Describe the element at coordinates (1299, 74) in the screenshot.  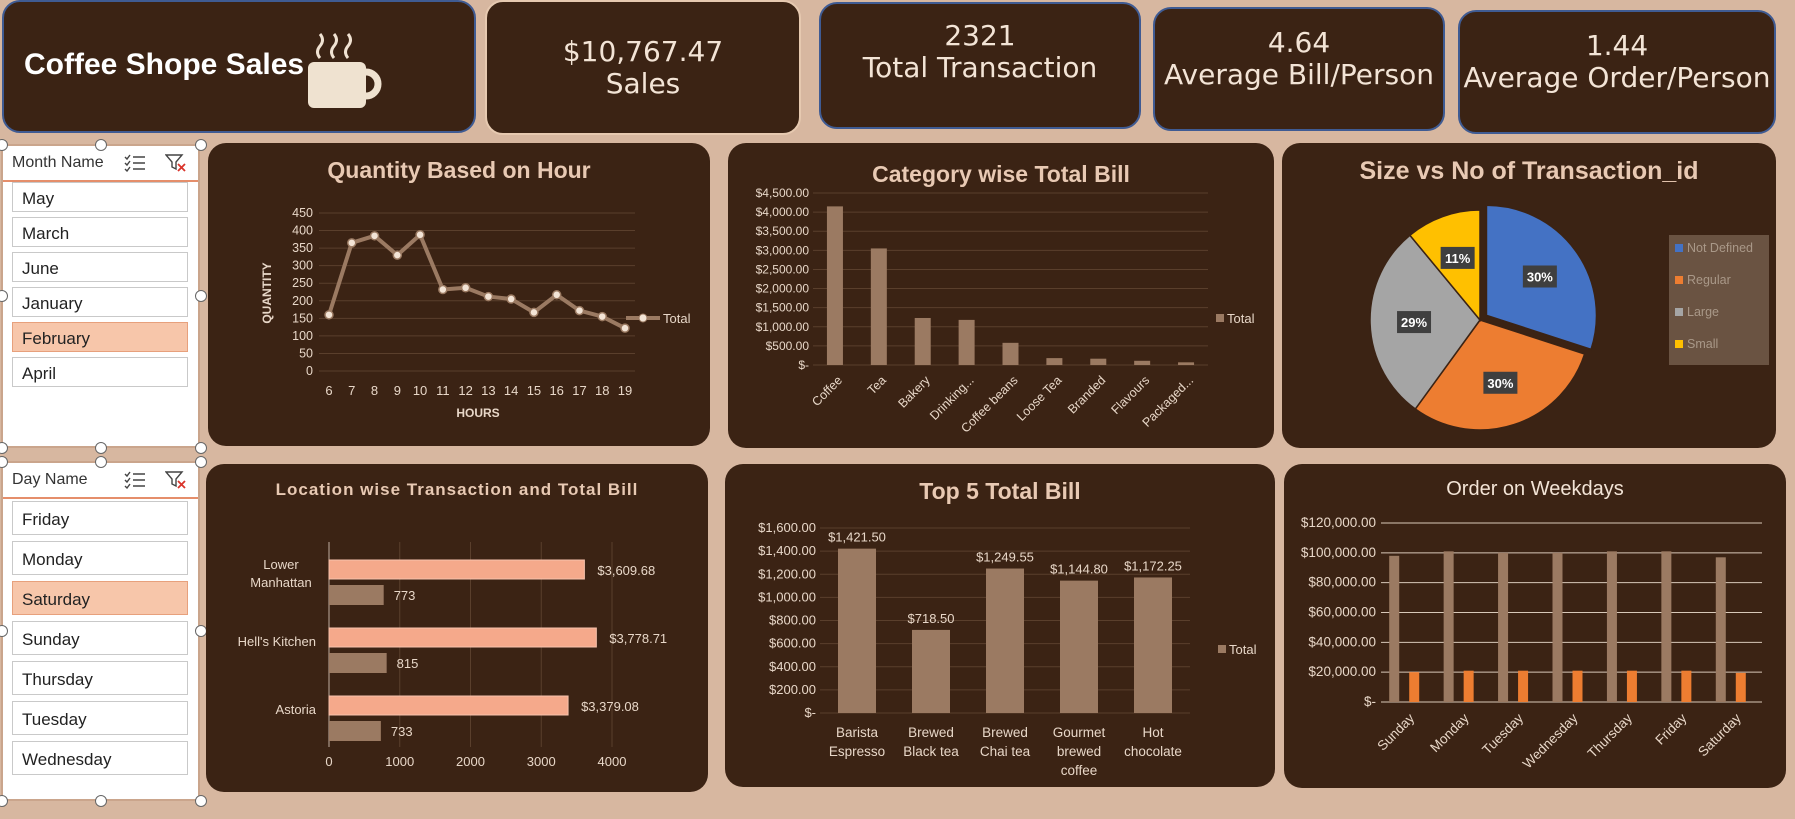
I see `kpi-avg-bill-label: Average Bill/Person` at that location.